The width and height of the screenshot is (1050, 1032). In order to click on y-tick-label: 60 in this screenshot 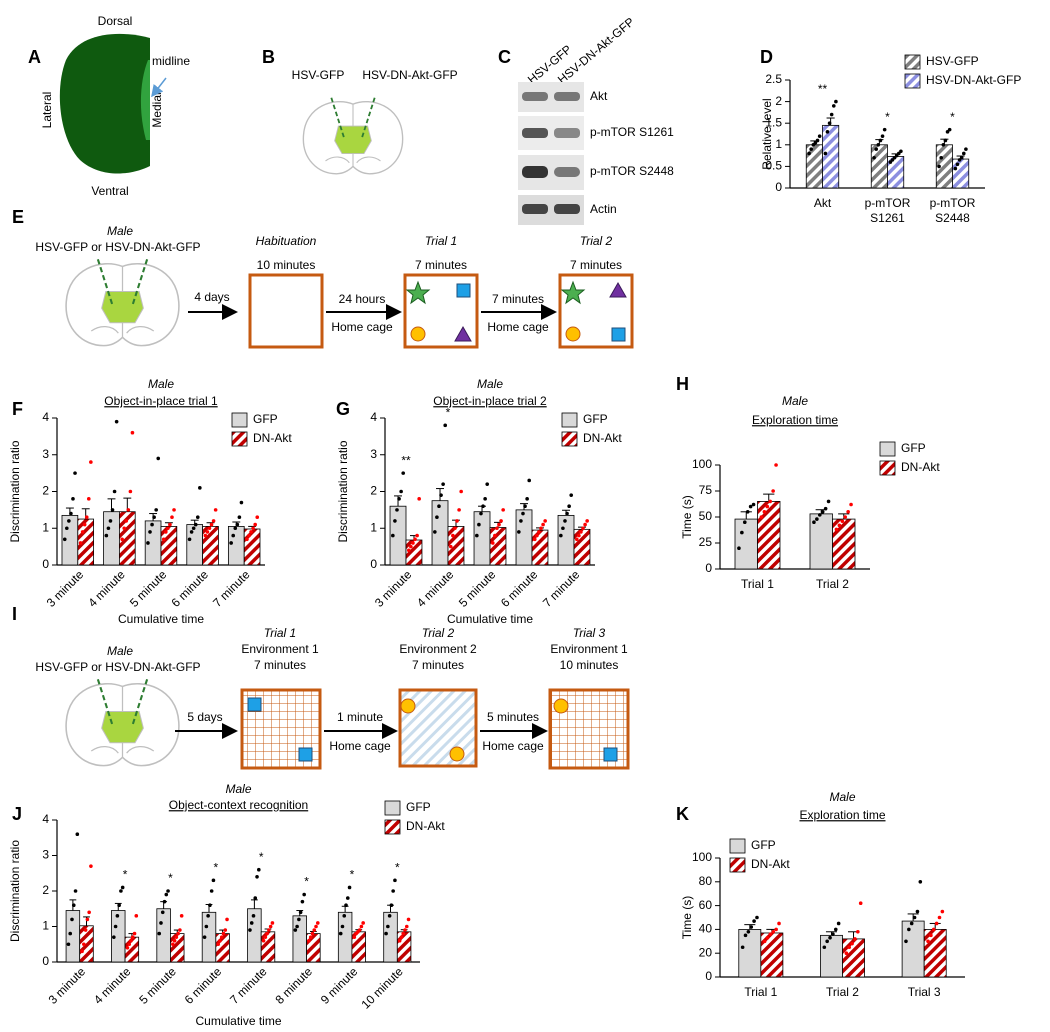, I will do `click(706, 905)`.